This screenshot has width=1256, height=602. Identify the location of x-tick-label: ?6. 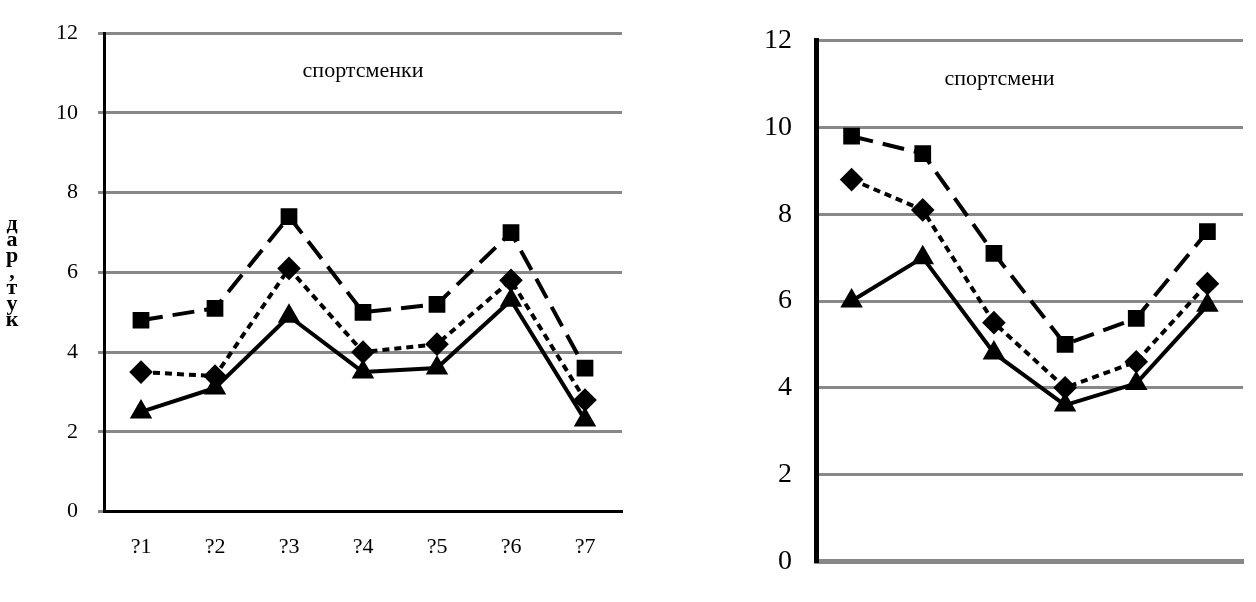
(511, 545).